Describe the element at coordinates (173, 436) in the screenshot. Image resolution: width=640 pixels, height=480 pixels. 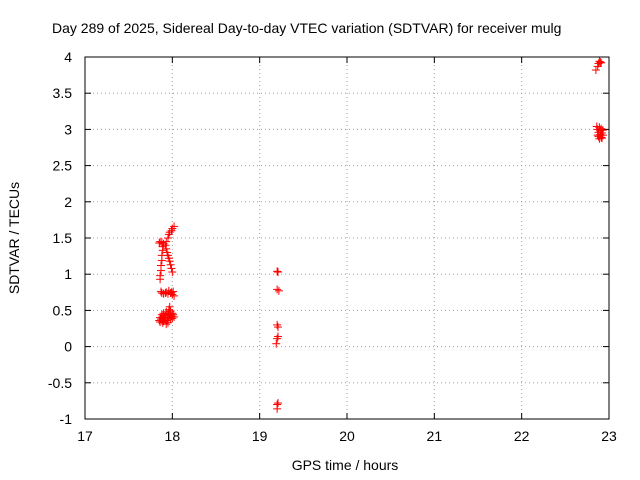
I see `x-tick-label: 18` at that location.